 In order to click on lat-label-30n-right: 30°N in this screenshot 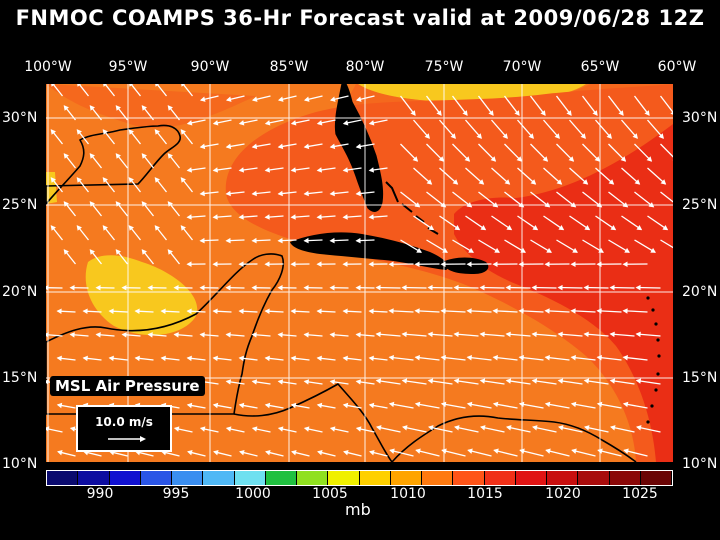, I will do `click(700, 118)`.